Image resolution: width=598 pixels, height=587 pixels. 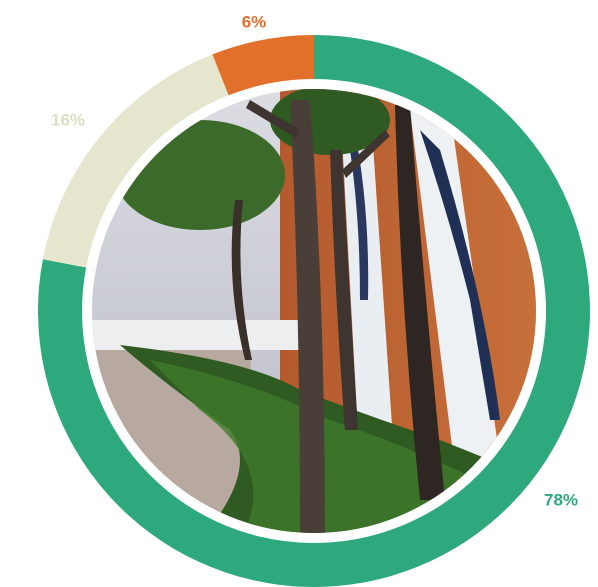 I want to click on value-label: 16%, so click(x=68, y=119).